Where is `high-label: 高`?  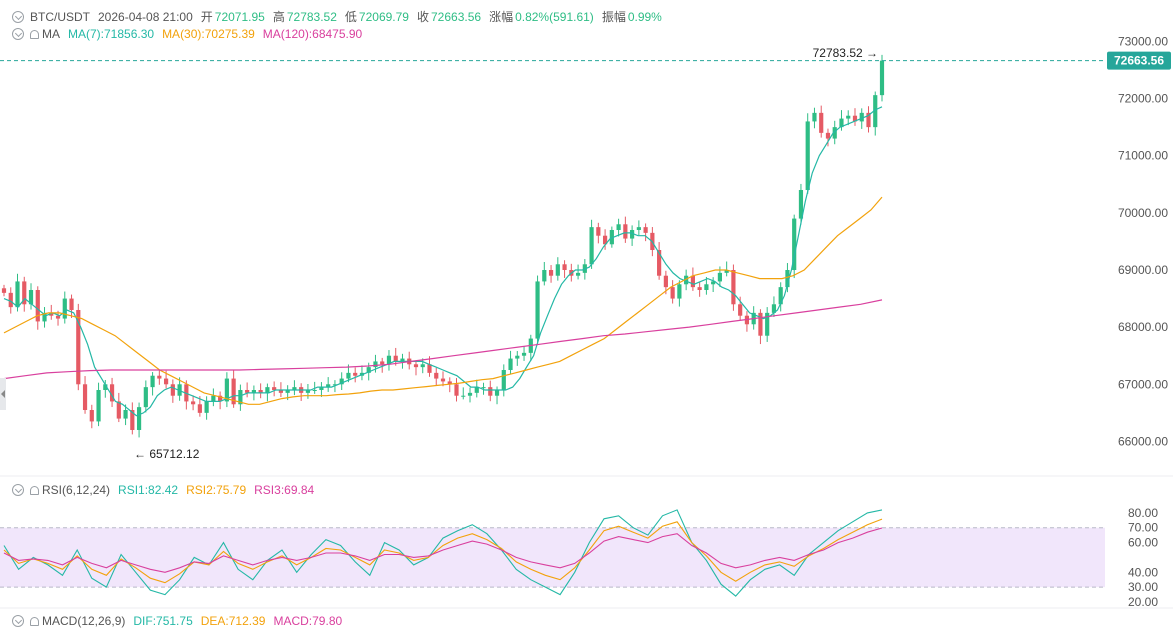 high-label: 高 is located at coordinates (278, 17).